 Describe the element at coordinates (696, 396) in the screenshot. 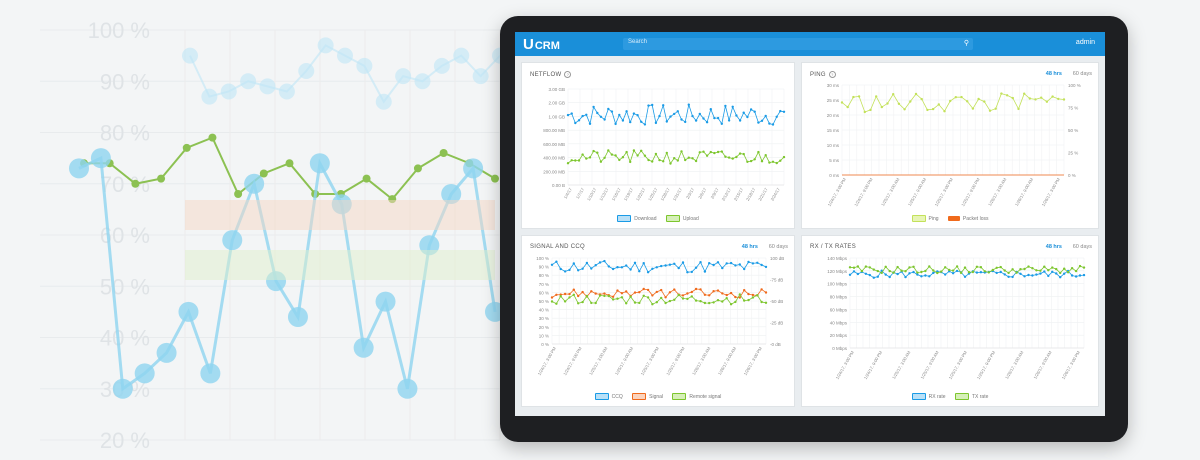

I see `legend-remote-signal: Remote signal` at that location.